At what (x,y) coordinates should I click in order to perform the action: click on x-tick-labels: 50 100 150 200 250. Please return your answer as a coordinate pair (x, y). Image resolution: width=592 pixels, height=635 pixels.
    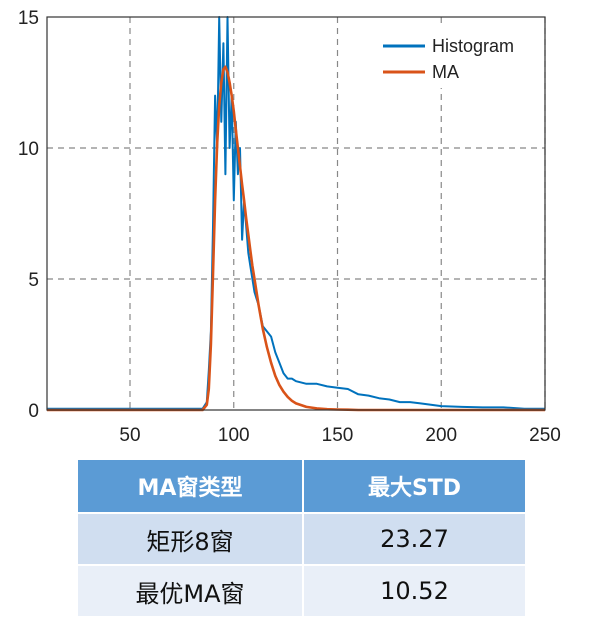
    Looking at the image, I should click on (339, 435).